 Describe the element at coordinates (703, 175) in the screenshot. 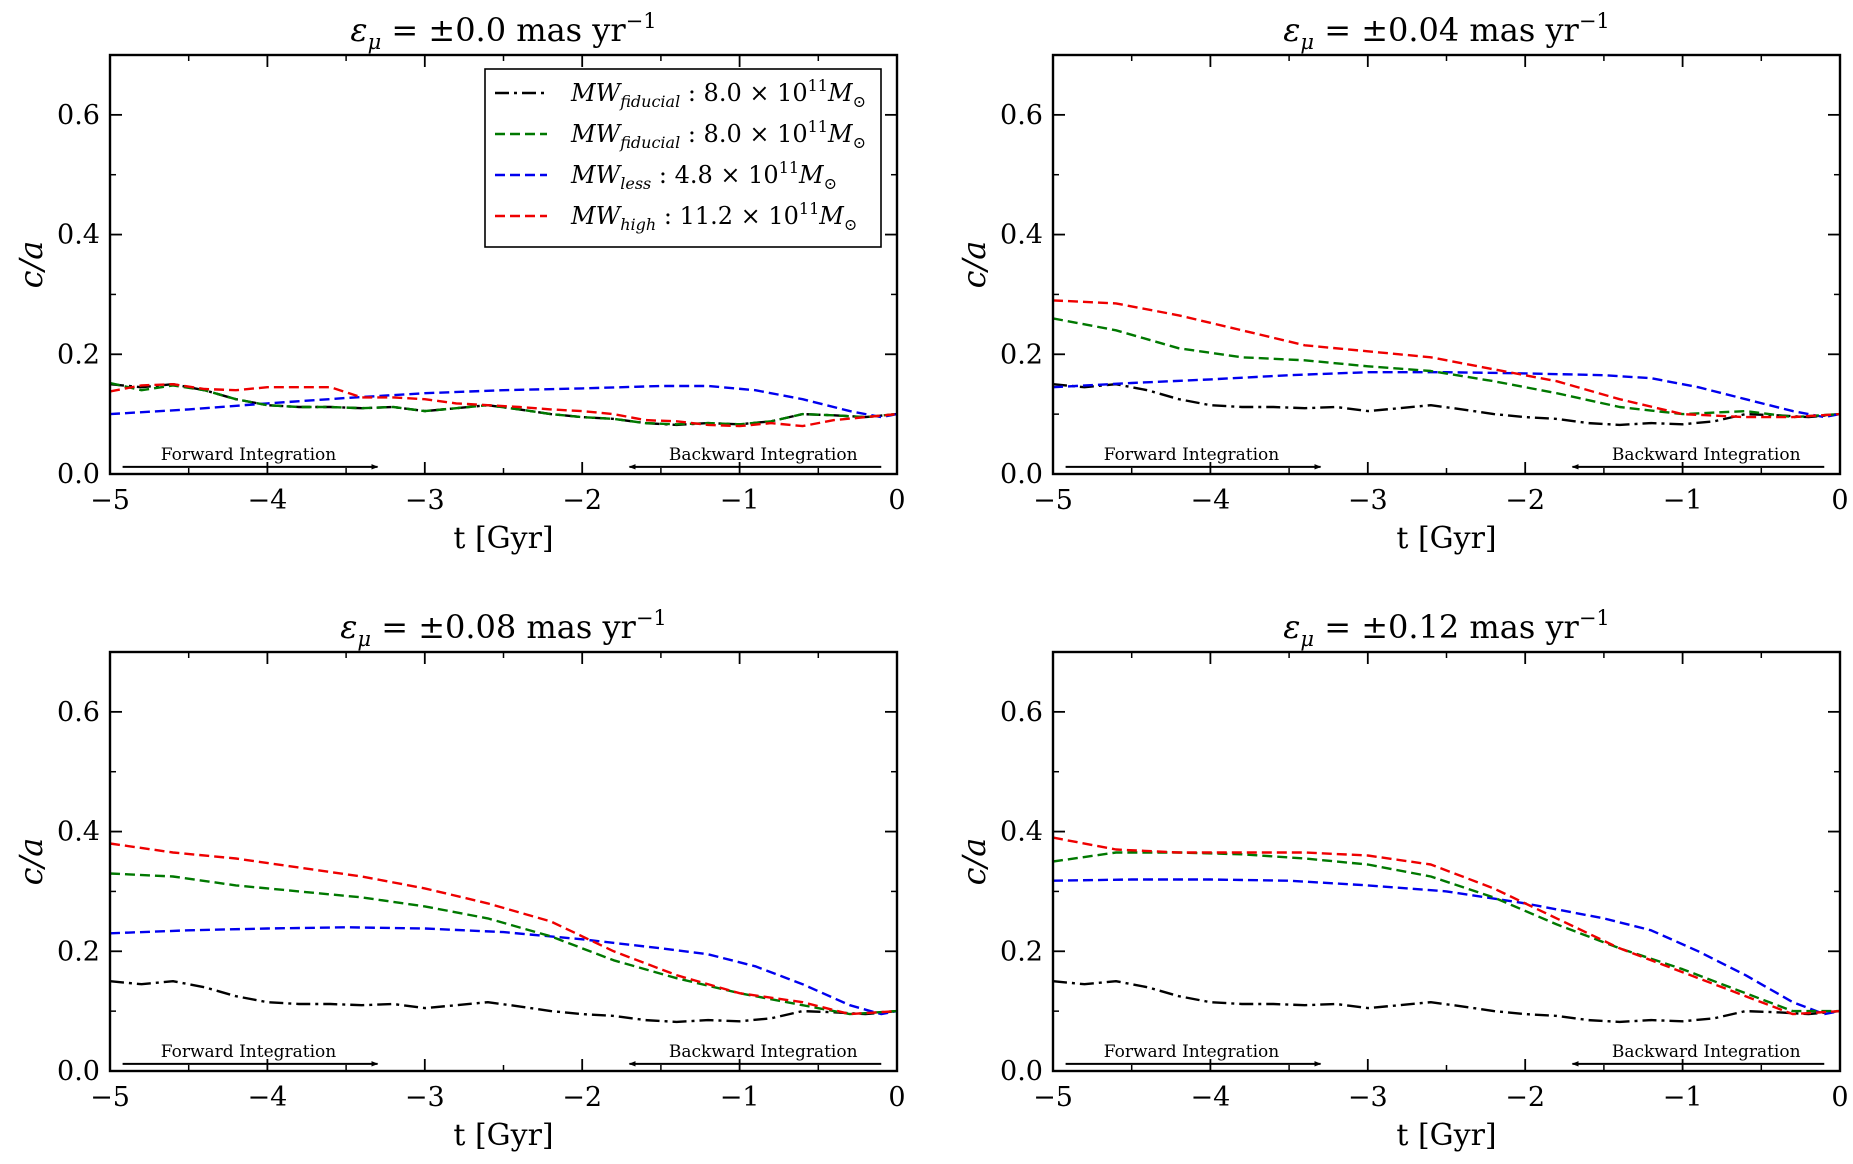

I see `legend-entry-less: MWless : 4.8 × 1011M⊙` at that location.